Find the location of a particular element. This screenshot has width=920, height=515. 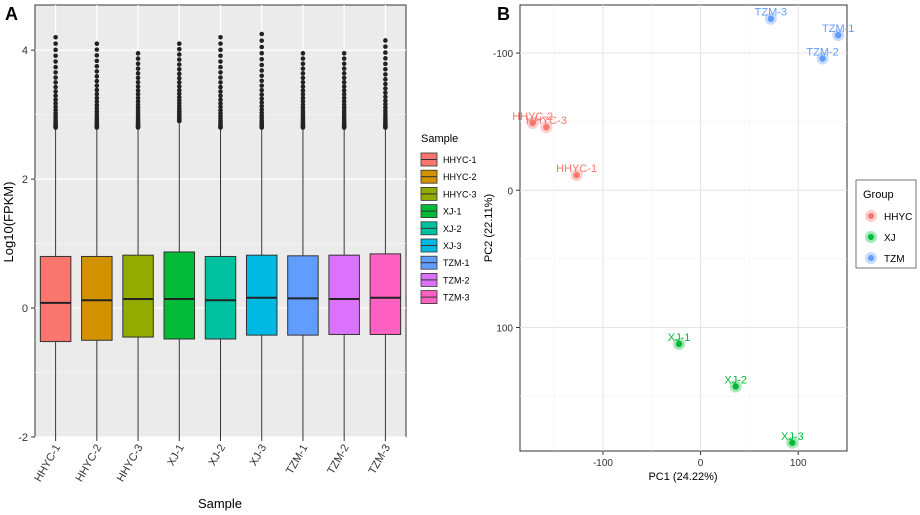

pca-x-tick-label: -100 is located at coordinates (603, 463).